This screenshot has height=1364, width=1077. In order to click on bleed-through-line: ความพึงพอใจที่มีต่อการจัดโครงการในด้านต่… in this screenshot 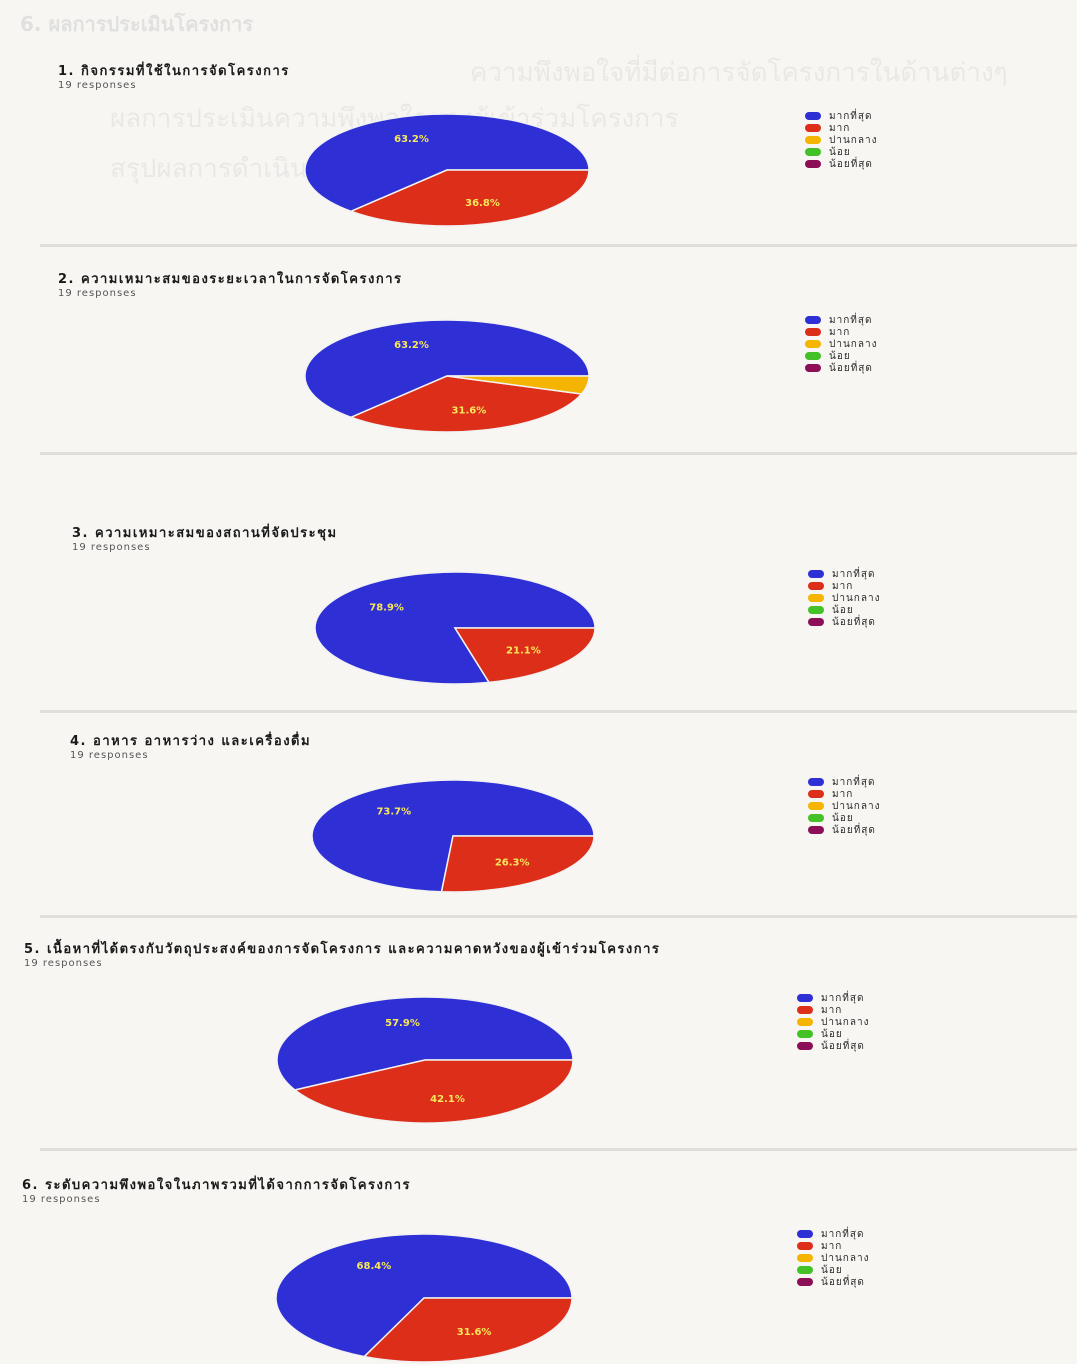, I will do `click(739, 73)`.